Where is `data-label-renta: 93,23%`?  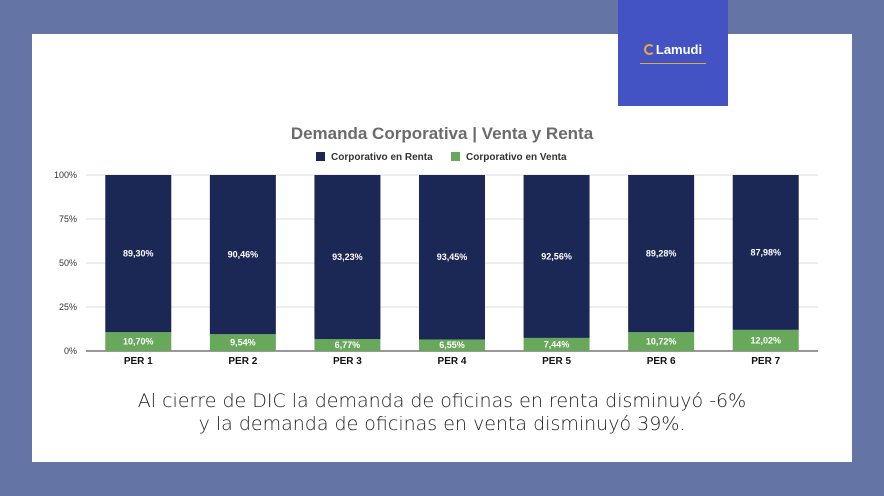 data-label-renta: 93,23% is located at coordinates (347, 257).